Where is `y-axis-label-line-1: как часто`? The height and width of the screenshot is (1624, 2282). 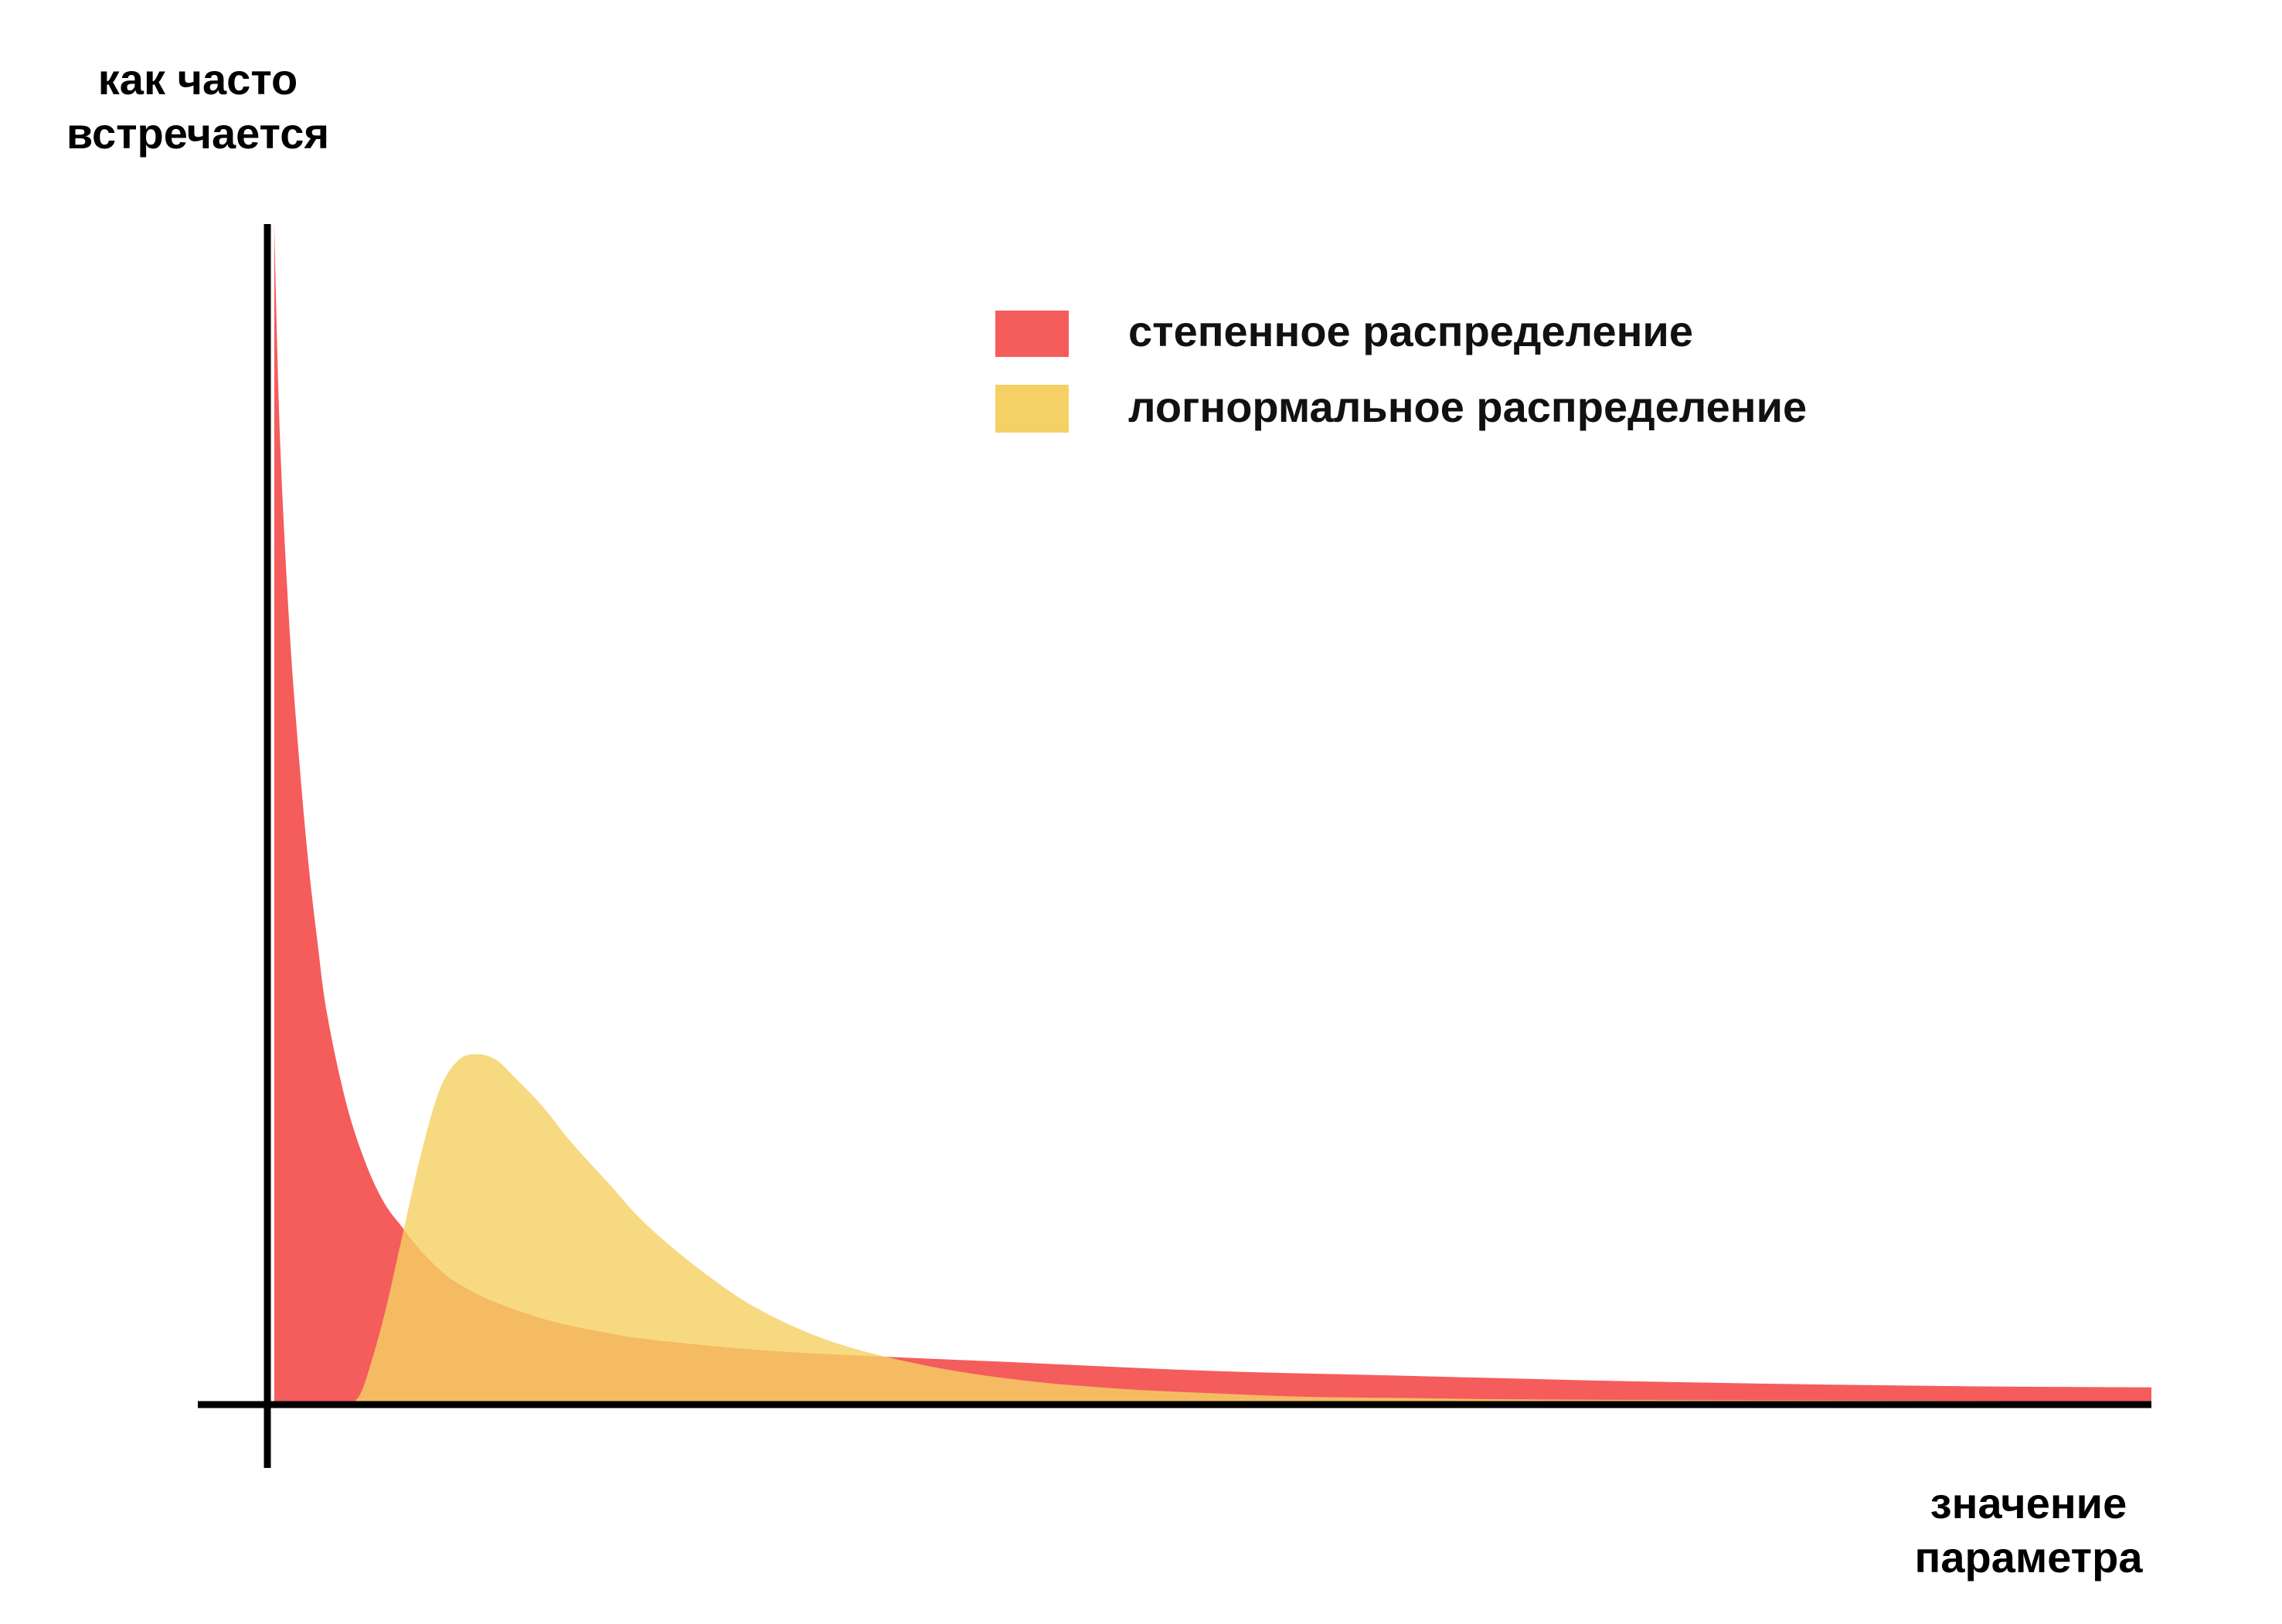
y-axis-label-line-1: как часто is located at coordinates (198, 80).